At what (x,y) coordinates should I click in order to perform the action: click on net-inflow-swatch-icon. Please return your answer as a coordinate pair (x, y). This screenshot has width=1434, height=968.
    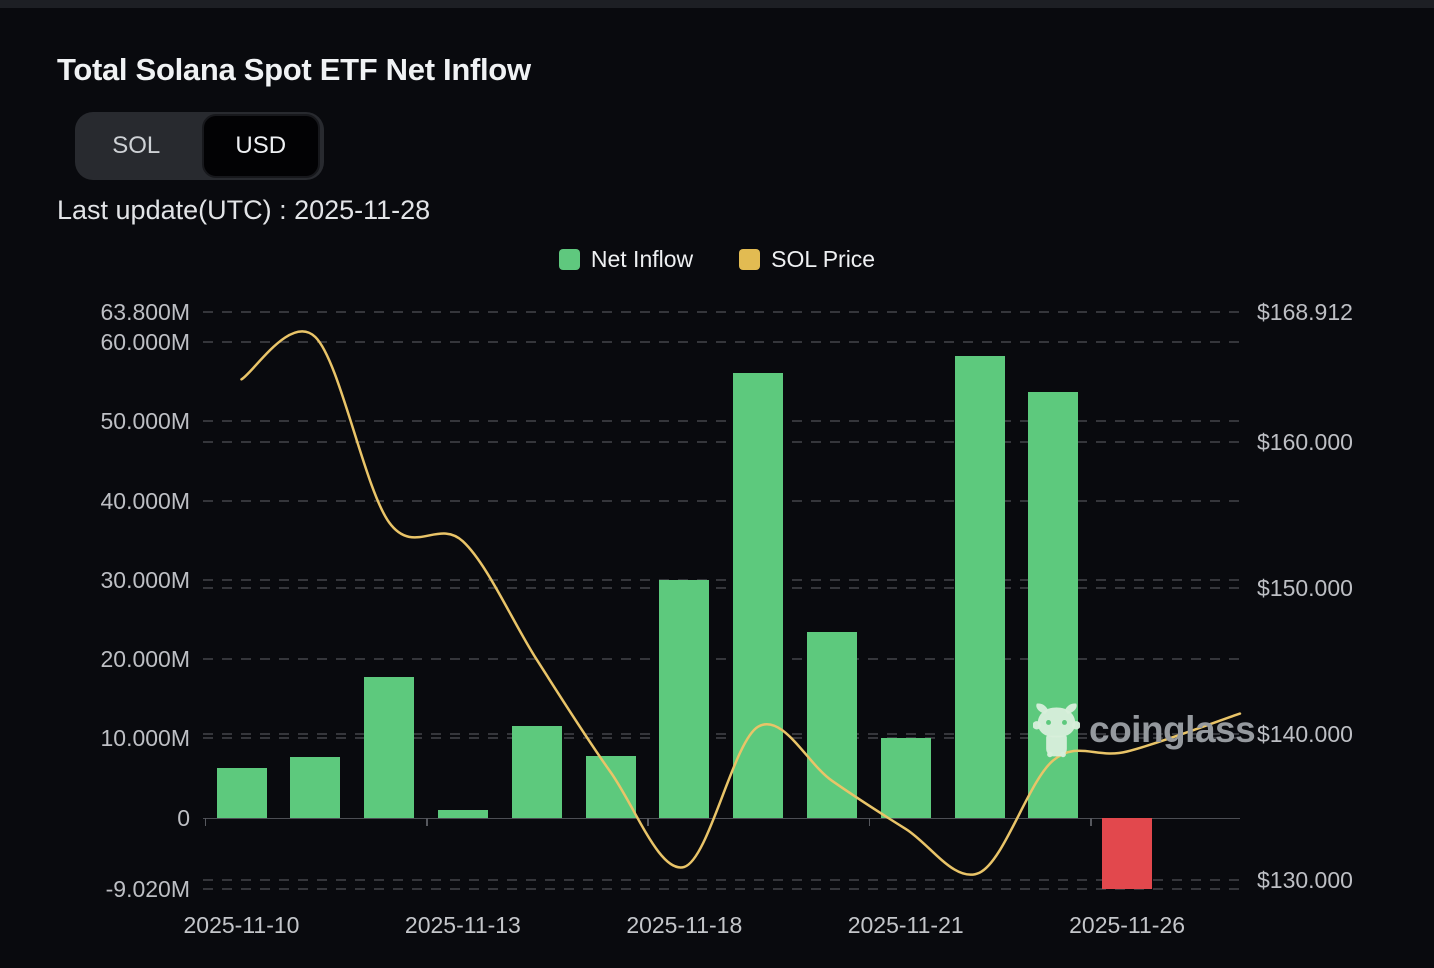
    Looking at the image, I should click on (569, 259).